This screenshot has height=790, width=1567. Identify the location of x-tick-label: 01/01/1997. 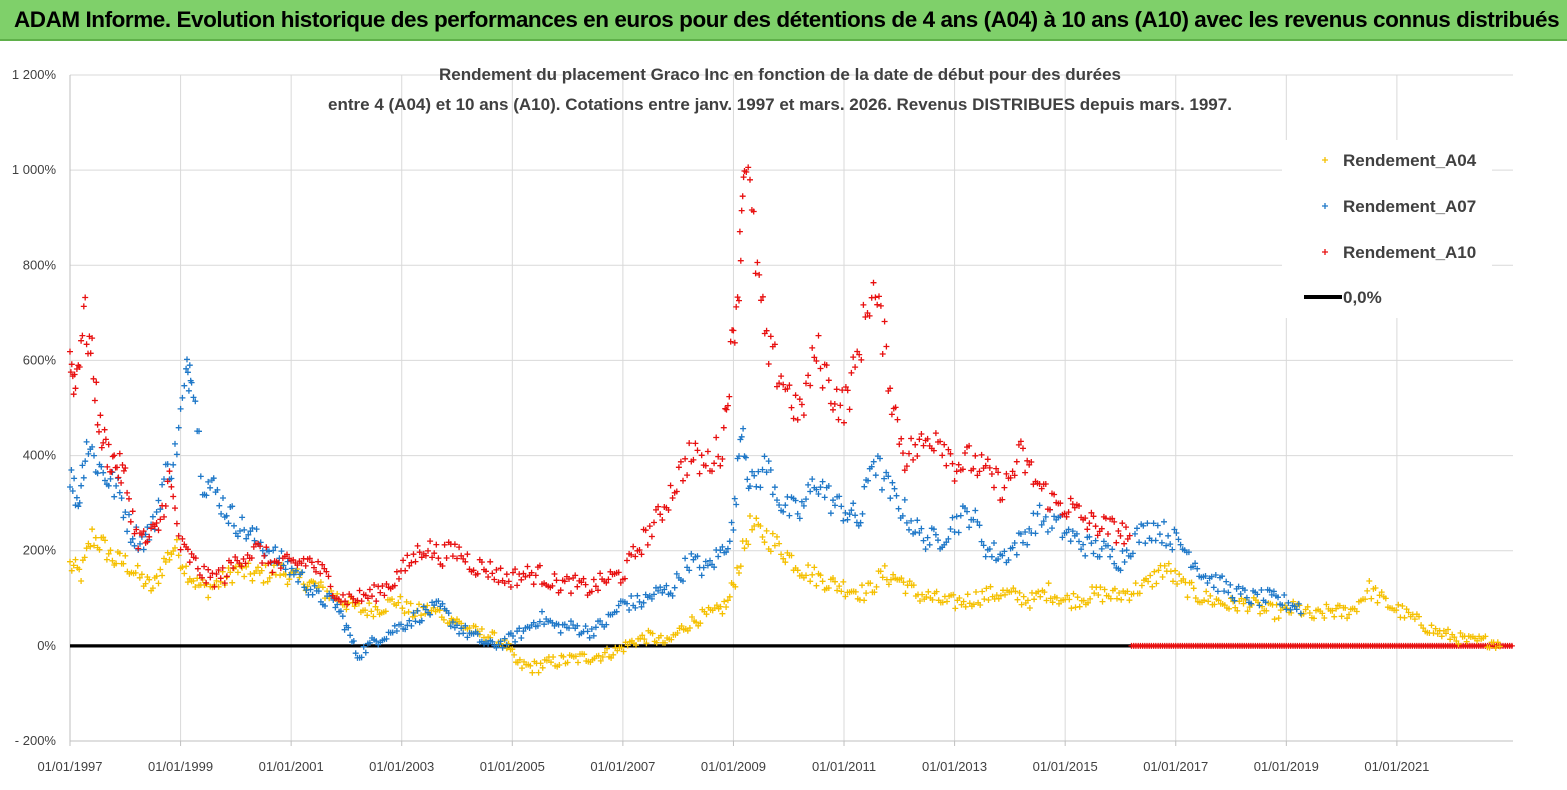
(69, 766).